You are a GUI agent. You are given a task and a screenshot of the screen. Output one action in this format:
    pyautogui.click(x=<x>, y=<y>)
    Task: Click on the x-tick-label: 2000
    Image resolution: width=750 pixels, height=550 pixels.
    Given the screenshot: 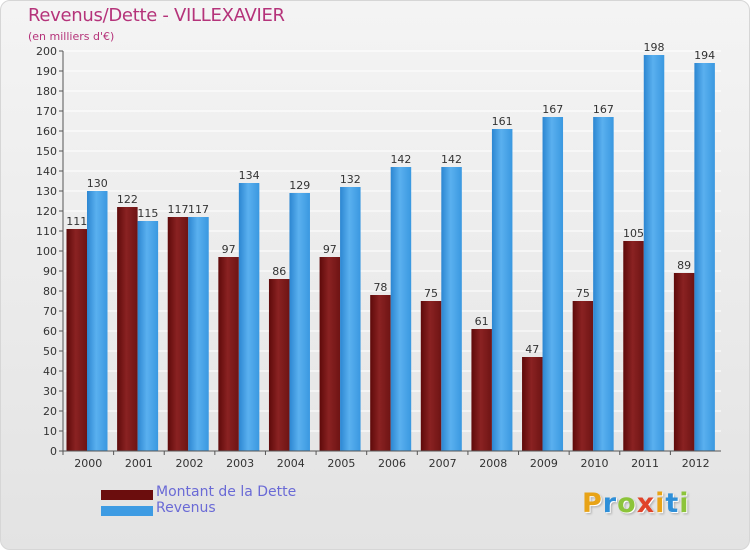 What is the action you would take?
    pyautogui.click(x=88, y=463)
    